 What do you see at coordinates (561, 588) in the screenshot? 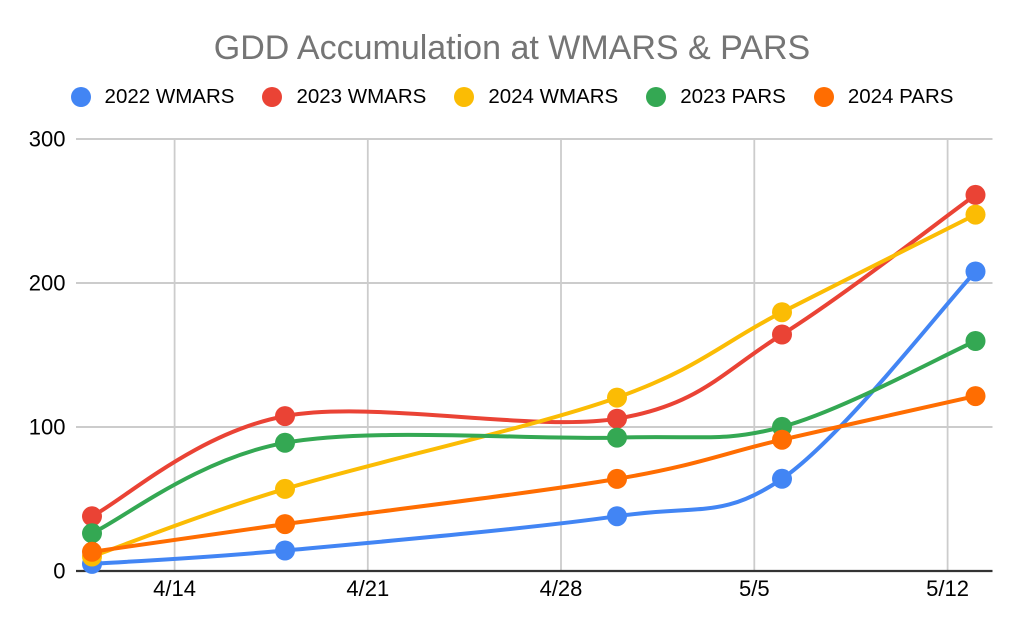
I see `svg-text: 4/28` at bounding box center [561, 588].